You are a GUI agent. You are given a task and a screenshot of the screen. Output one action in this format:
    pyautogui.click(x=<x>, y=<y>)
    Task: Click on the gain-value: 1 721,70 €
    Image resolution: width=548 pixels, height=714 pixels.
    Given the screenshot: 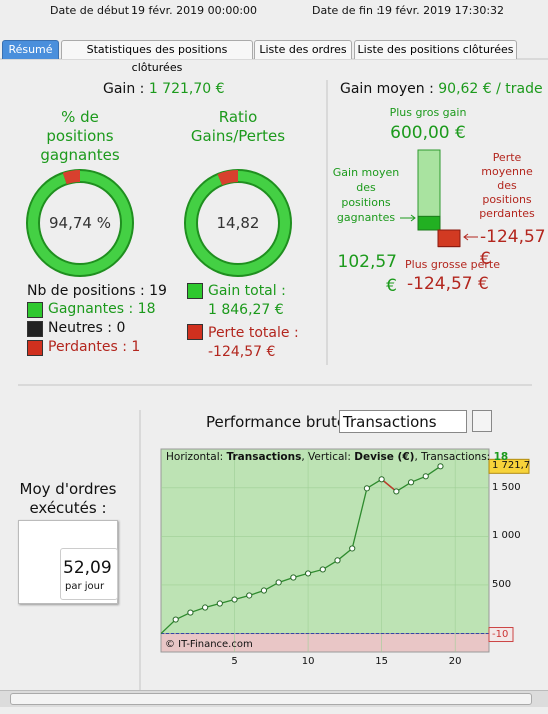 What is the action you would take?
    pyautogui.click(x=186, y=89)
    